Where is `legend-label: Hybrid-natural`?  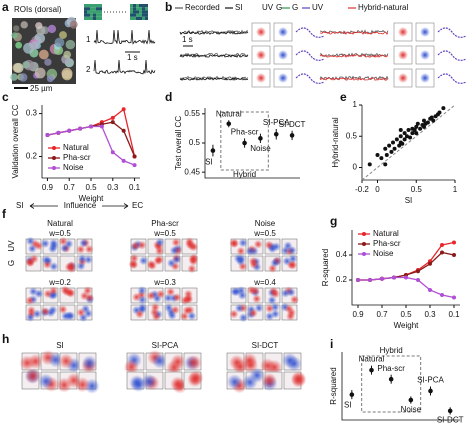
legend-label: Hybrid-natural is located at coordinates (383, 7).